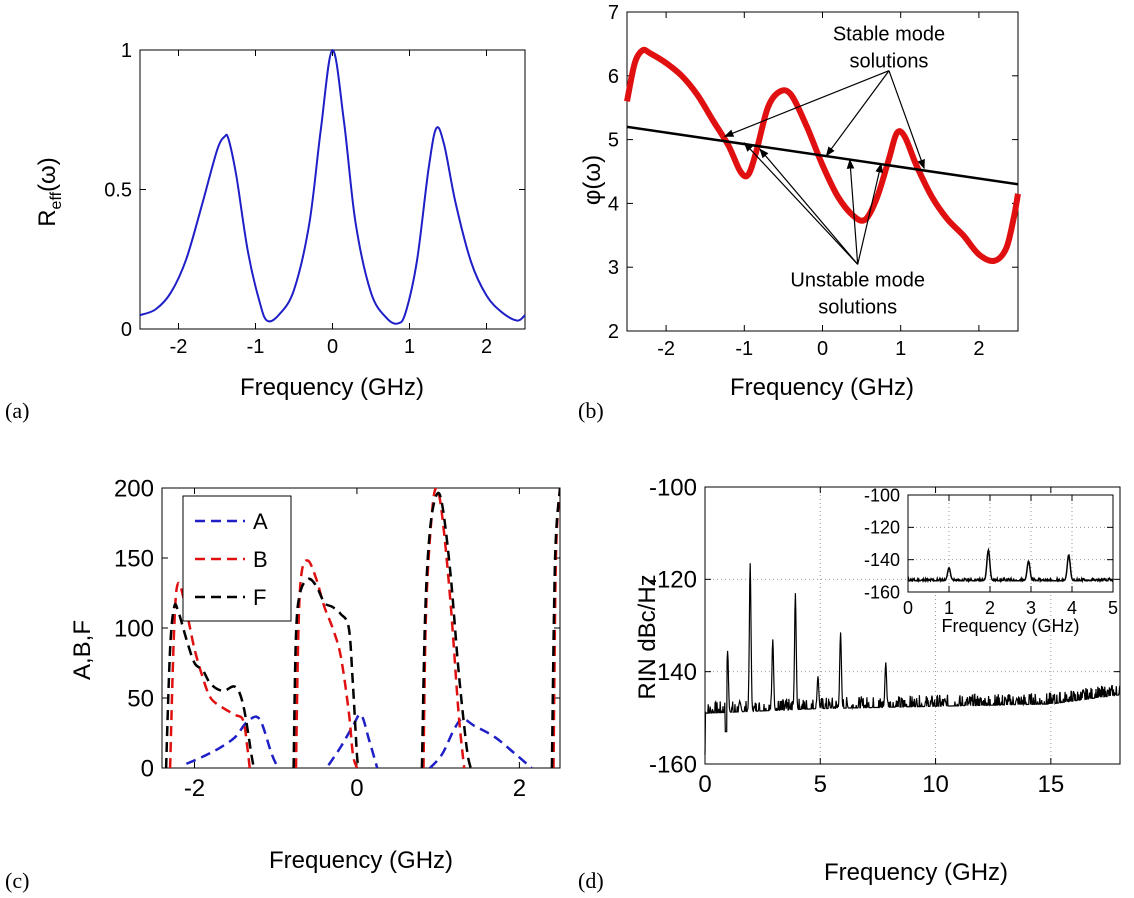 The height and width of the screenshot is (898, 1134). I want to click on linear-phase-line, so click(822, 155).